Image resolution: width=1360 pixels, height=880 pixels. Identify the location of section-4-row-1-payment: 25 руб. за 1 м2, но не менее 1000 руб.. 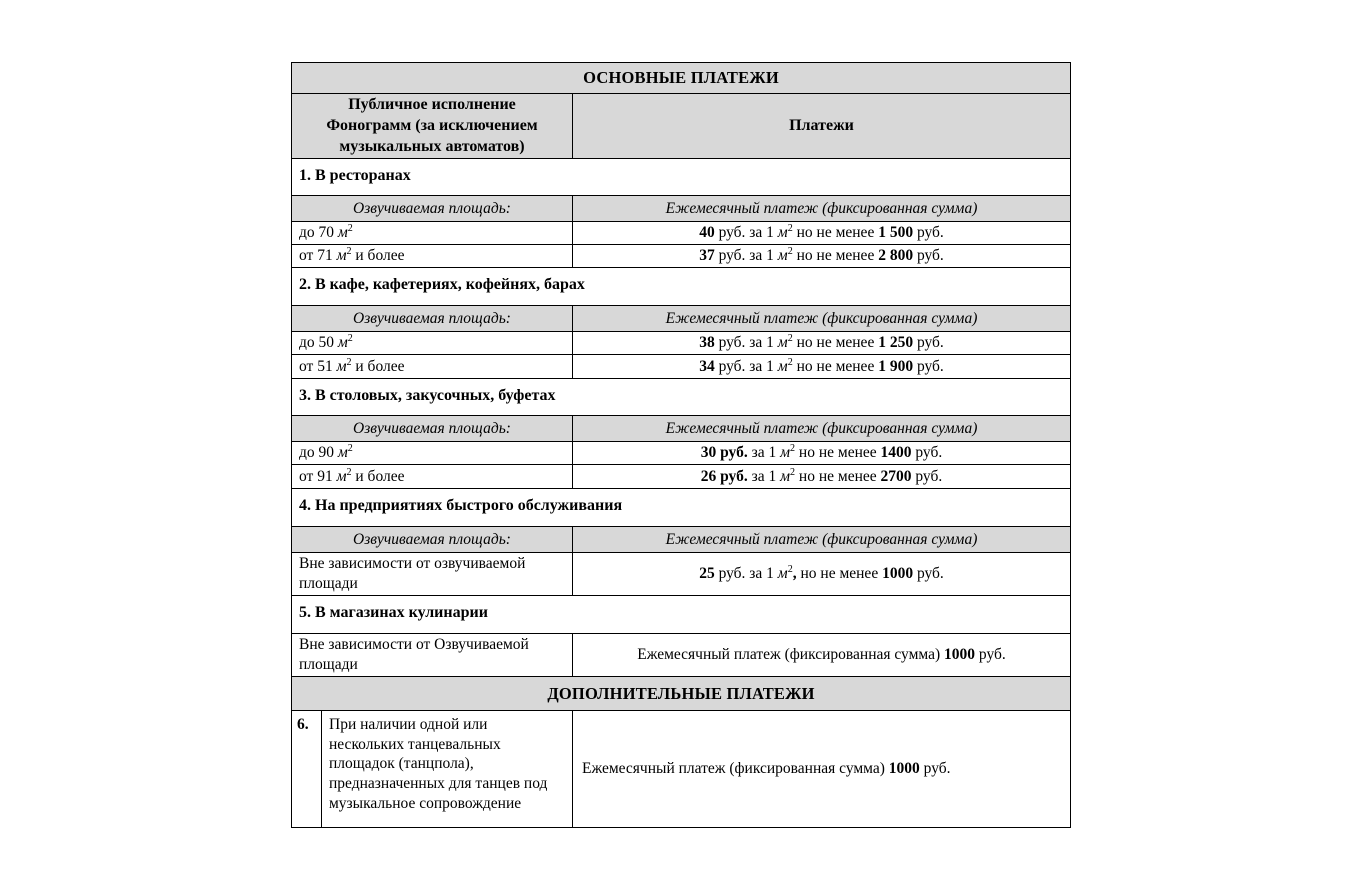
(821, 574).